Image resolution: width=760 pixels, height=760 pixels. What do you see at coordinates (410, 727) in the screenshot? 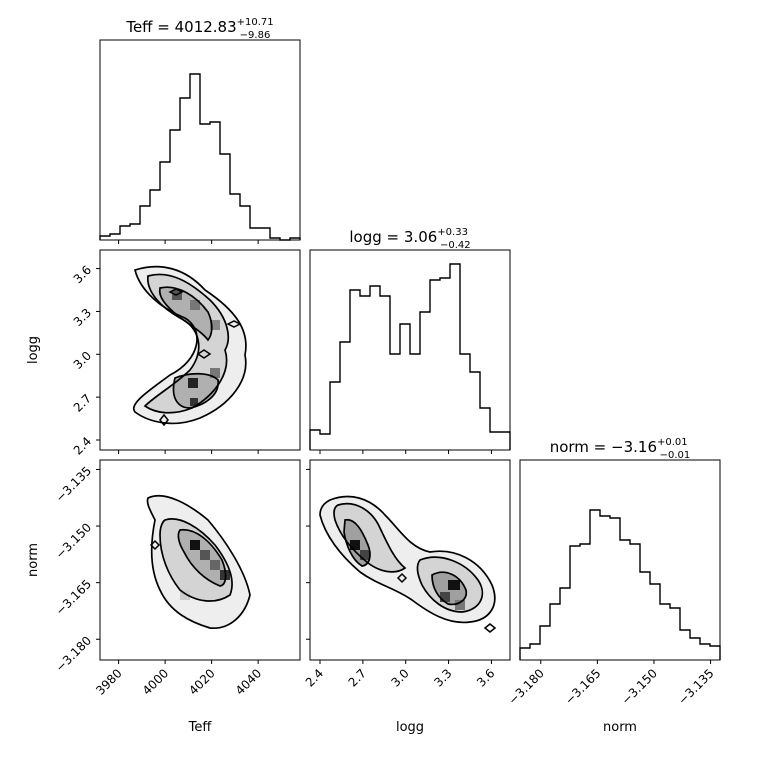
I see `xlabel-logg: logg` at bounding box center [410, 727].